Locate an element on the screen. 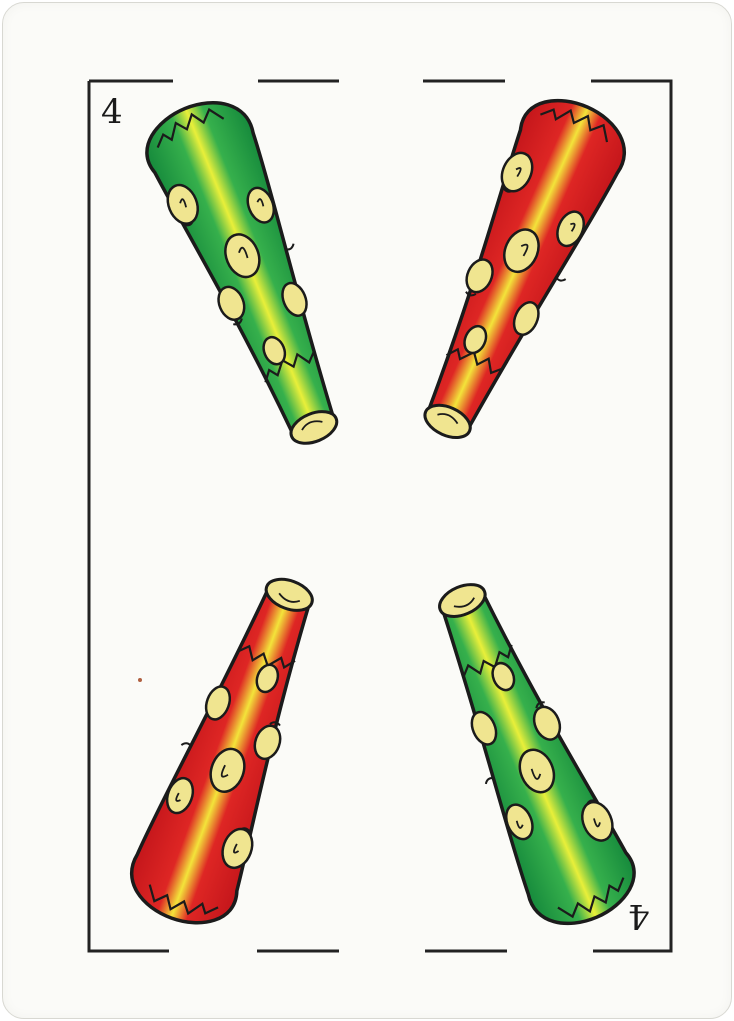 Image resolution: width=734 pixels, height=1021 pixels. club-bottom-right is located at coordinates (526, 752).